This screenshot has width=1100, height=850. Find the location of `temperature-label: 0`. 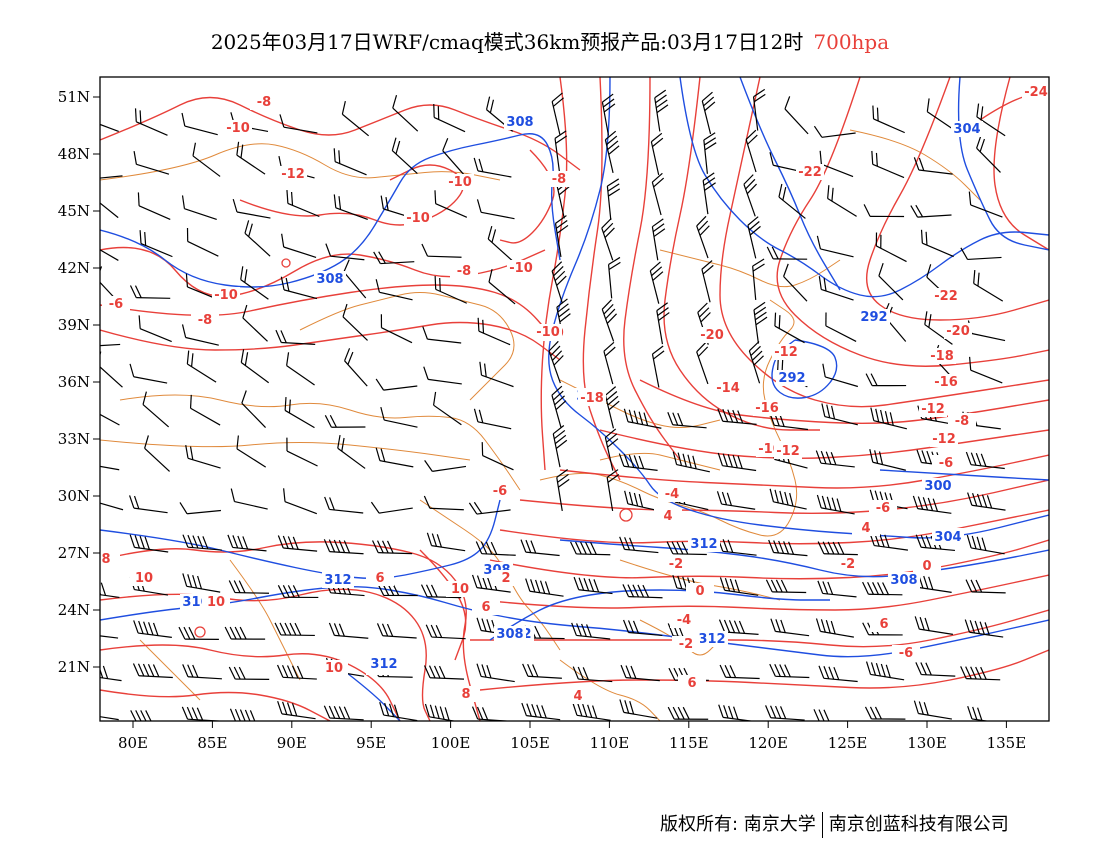

temperature-label: 0 is located at coordinates (699, 591).